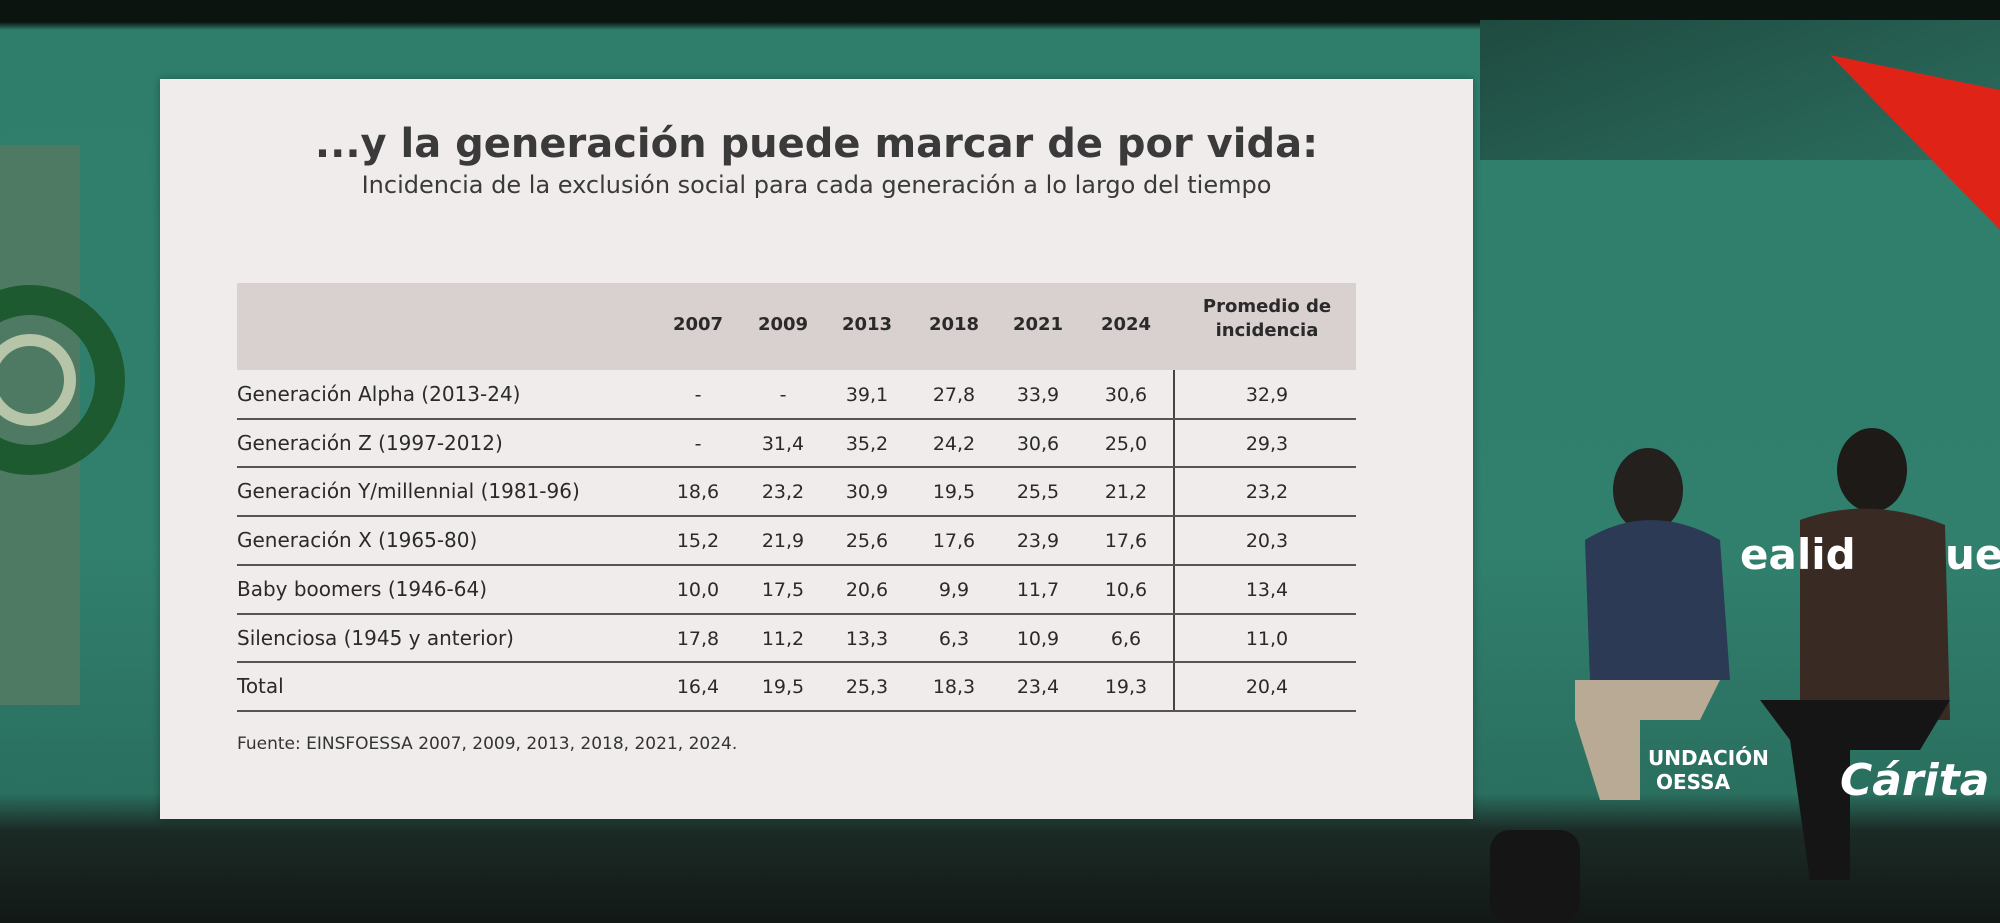  What do you see at coordinates (698, 324) in the screenshot?
I see `header-cell: 2007` at bounding box center [698, 324].